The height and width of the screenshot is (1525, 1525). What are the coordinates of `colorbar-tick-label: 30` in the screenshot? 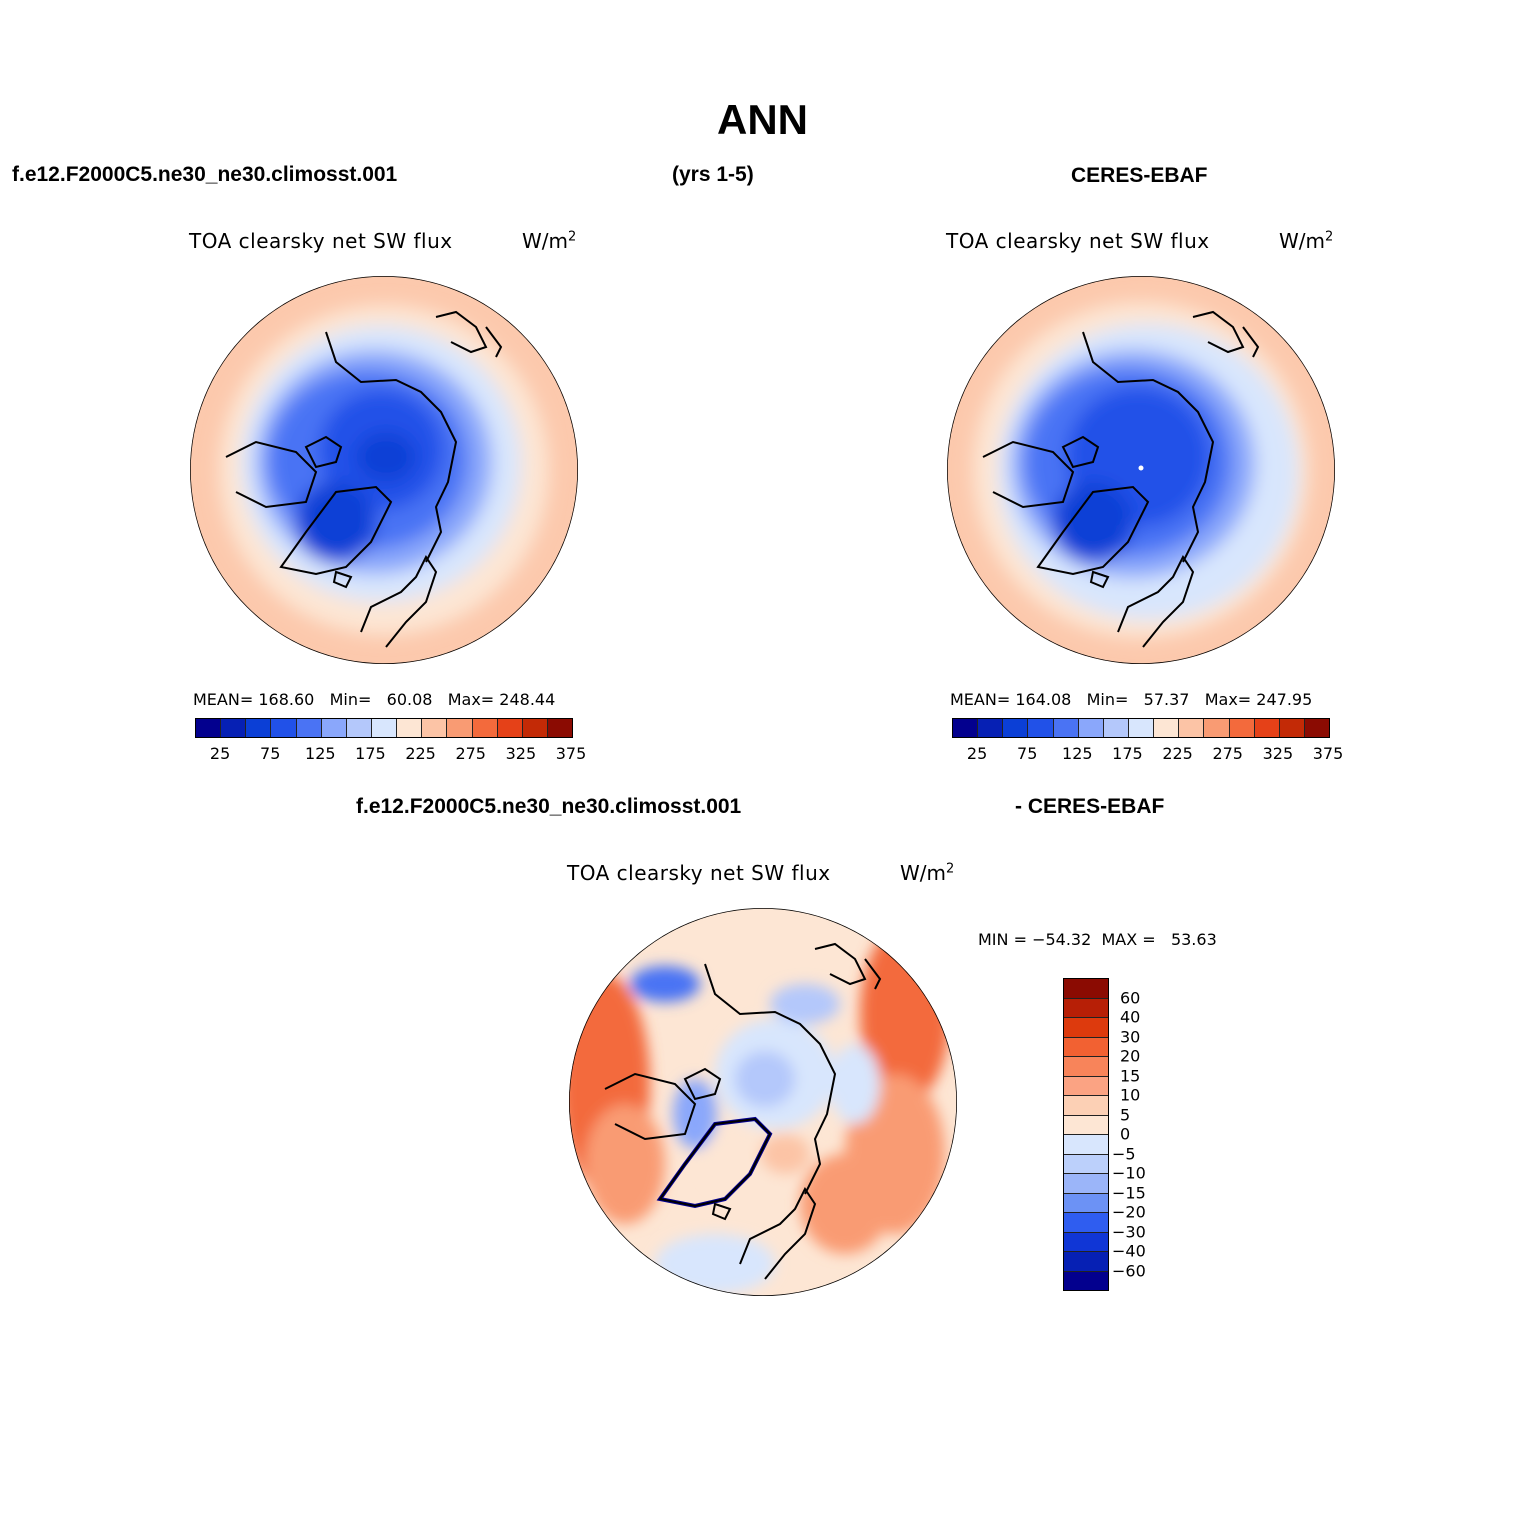 It's located at (1130, 1036).